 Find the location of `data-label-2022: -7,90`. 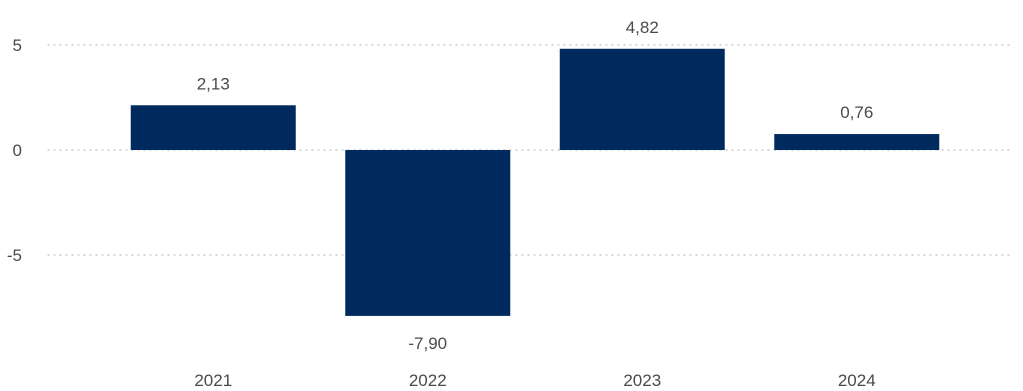

data-label-2022: -7,90 is located at coordinates (427, 343).